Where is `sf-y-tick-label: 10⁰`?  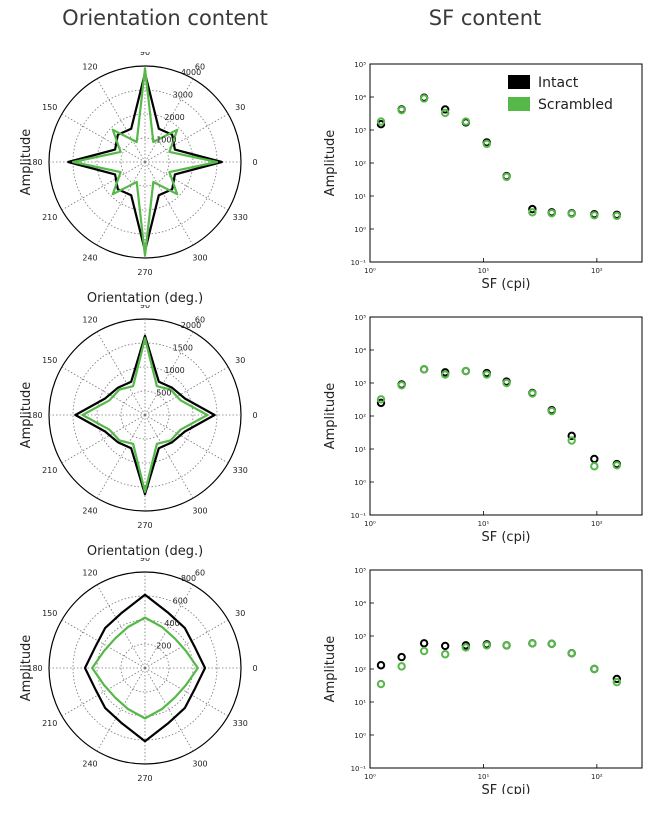 sf-y-tick-label: 10⁰ is located at coordinates (360, 230).